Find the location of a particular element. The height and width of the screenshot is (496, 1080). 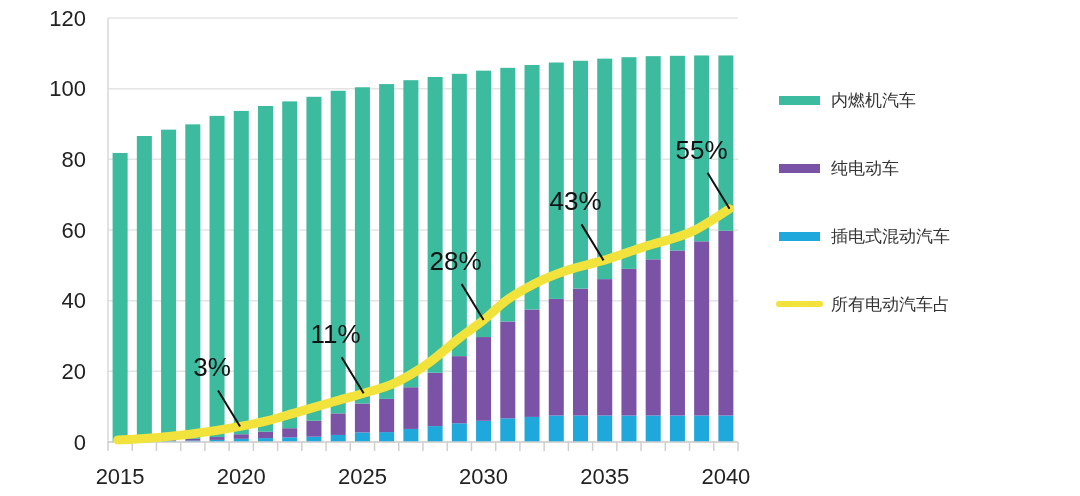

y-tick-label: 60 is located at coordinates (73, 230).